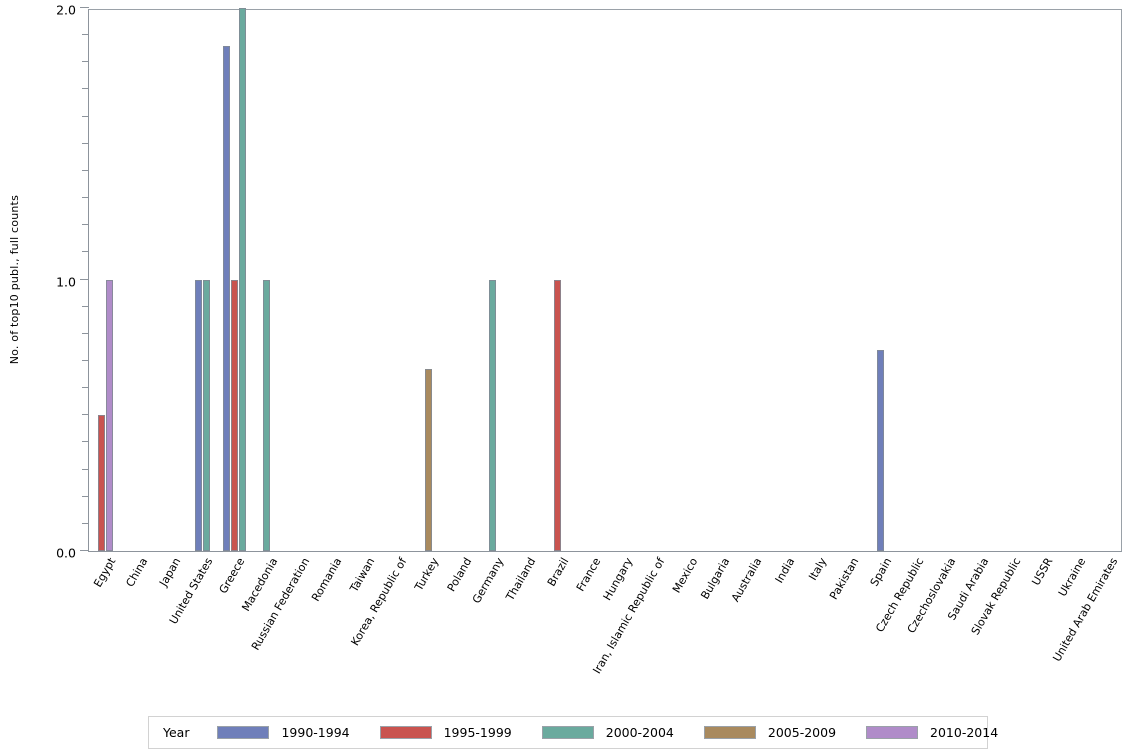 The width and height of the screenshot is (1134, 756). I want to click on legend-item: 1990-1994, so click(283, 732).